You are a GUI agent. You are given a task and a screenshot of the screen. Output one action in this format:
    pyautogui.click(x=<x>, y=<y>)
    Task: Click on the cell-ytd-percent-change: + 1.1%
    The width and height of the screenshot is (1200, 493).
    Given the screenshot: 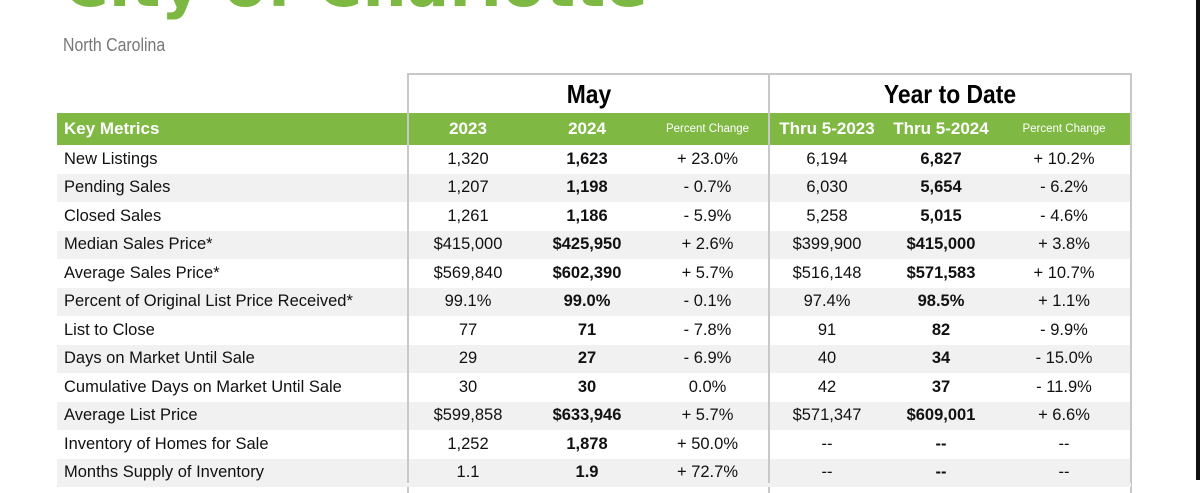 What is the action you would take?
    pyautogui.click(x=1064, y=301)
    